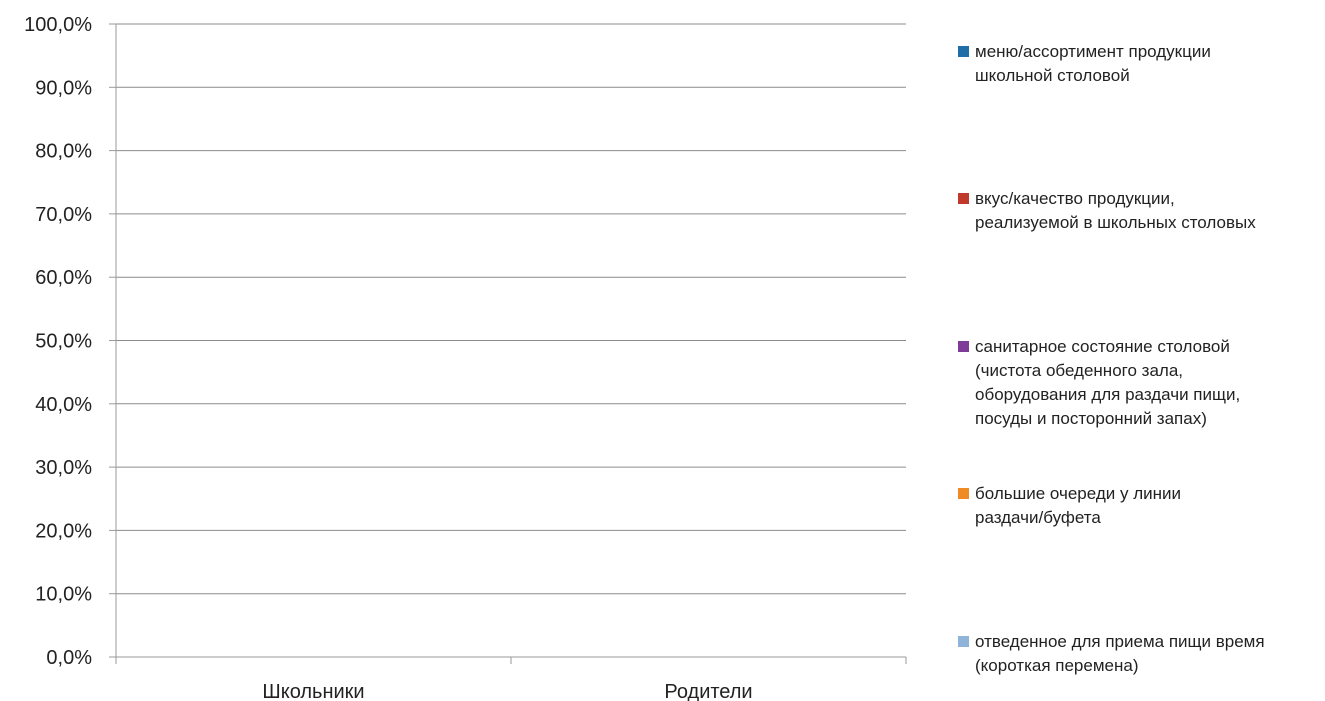  What do you see at coordinates (63, 405) in the screenshot?
I see `y-tick-label: 40,0%` at bounding box center [63, 405].